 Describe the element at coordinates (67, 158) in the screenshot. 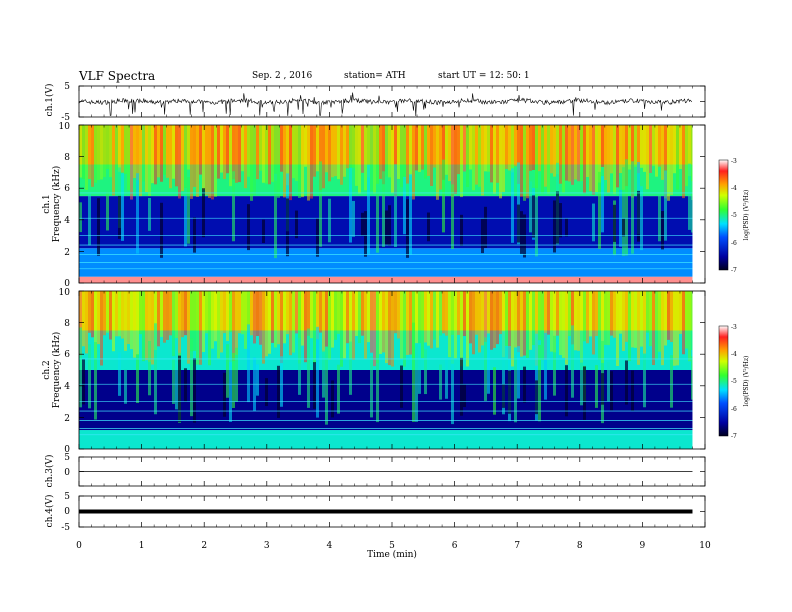

I see `ch1-spec-ytick-8: 8` at that location.